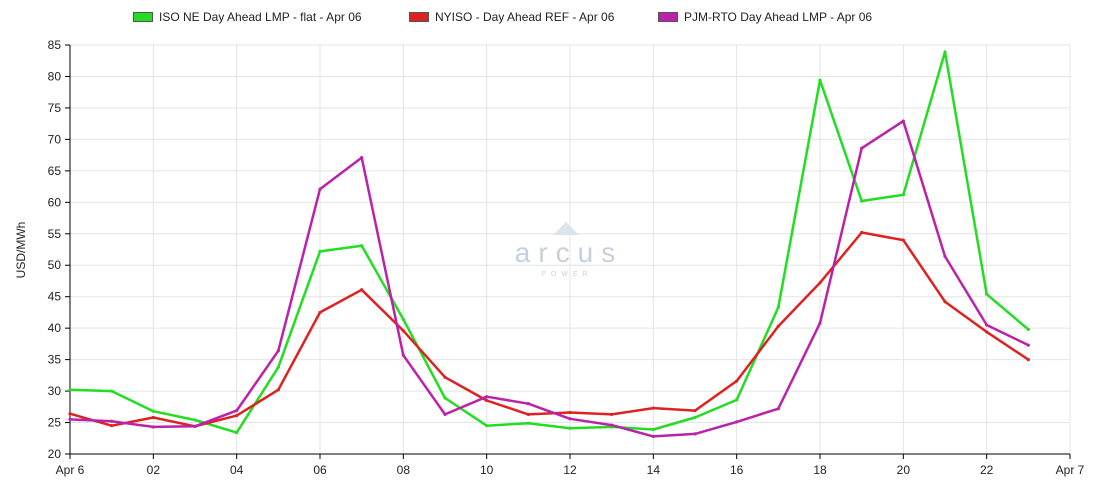  What do you see at coordinates (1070, 470) in the screenshot?
I see `x-tick-label: Apr 7` at bounding box center [1070, 470].